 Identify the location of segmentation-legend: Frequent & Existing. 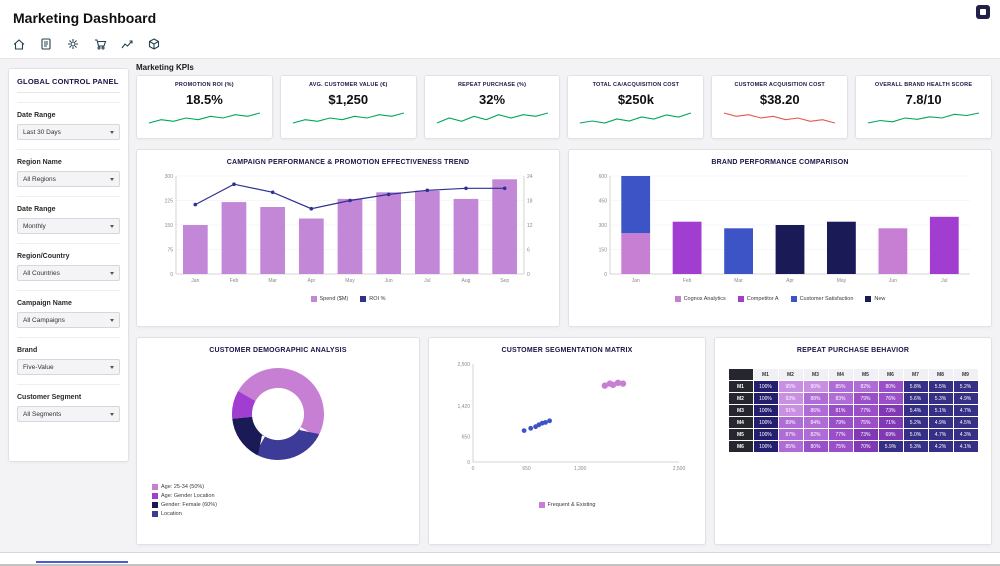
(567, 505).